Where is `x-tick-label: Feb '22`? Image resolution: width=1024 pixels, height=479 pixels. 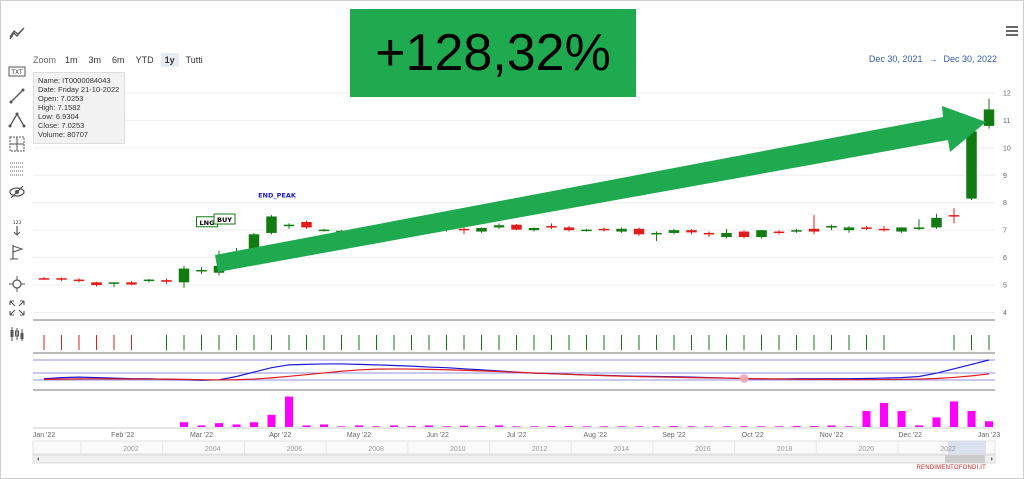
x-tick-label: Feb '22 is located at coordinates (122, 435).